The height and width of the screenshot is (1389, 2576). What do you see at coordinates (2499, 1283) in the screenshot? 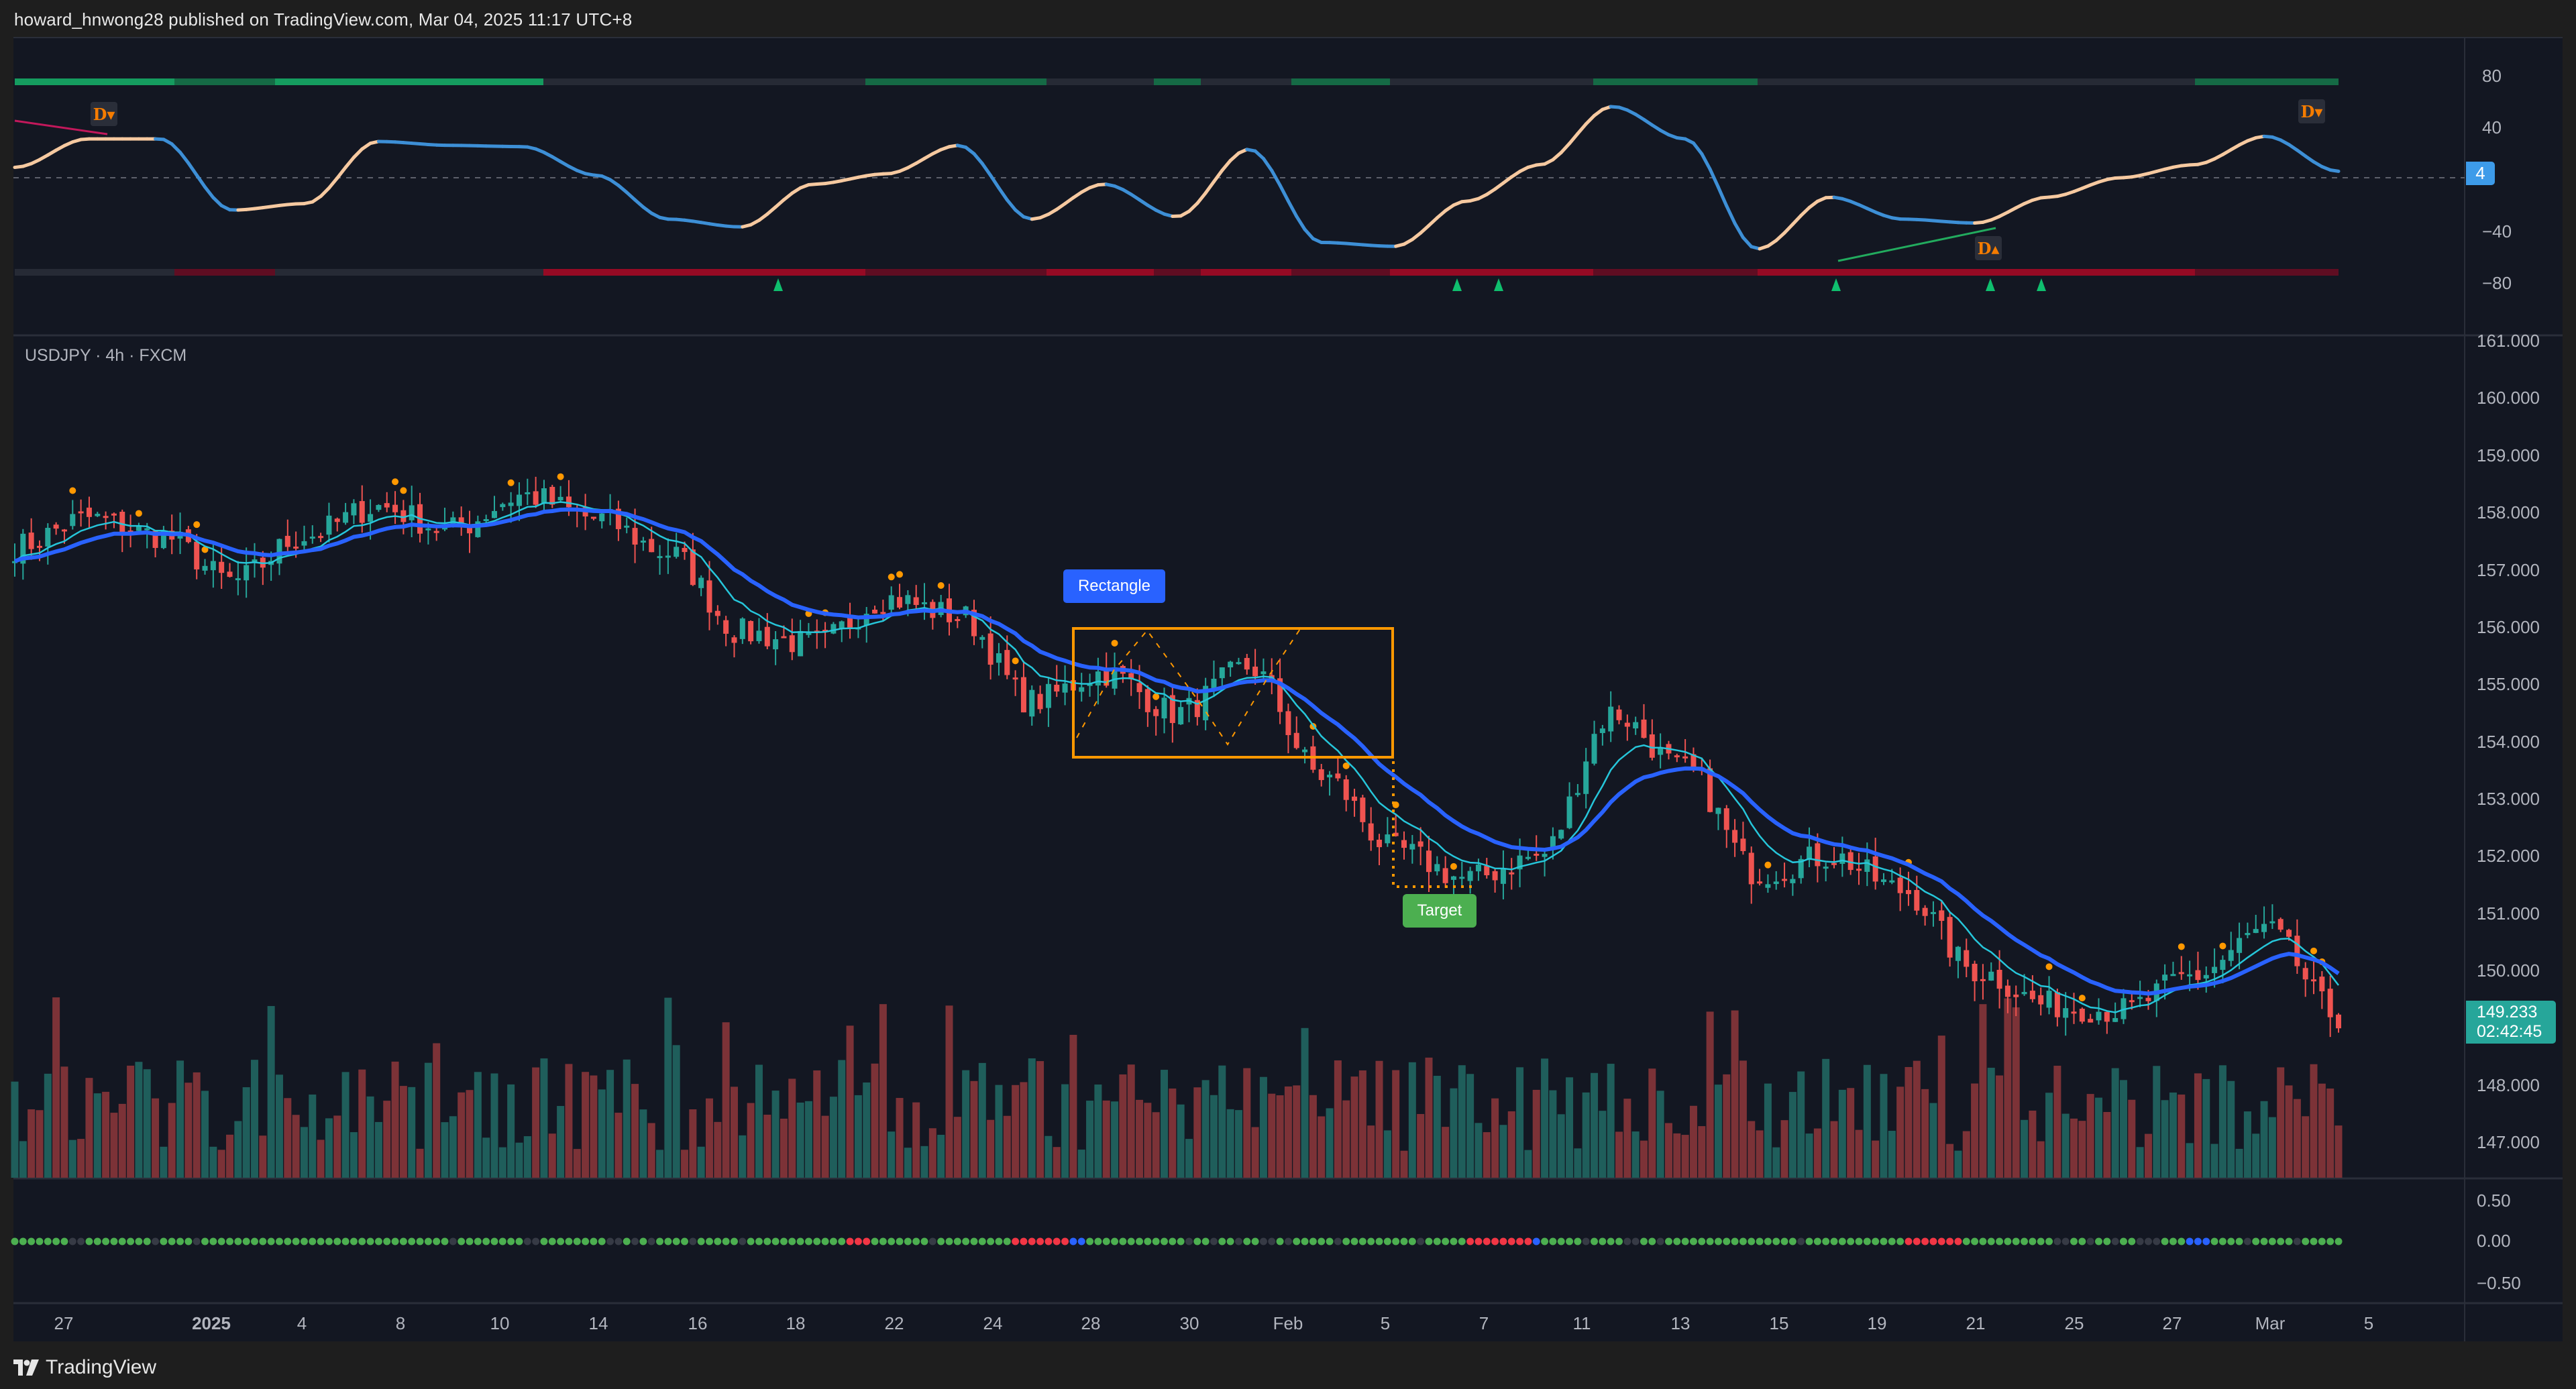
I see `dots-axis-tick: −0.50` at bounding box center [2499, 1283].